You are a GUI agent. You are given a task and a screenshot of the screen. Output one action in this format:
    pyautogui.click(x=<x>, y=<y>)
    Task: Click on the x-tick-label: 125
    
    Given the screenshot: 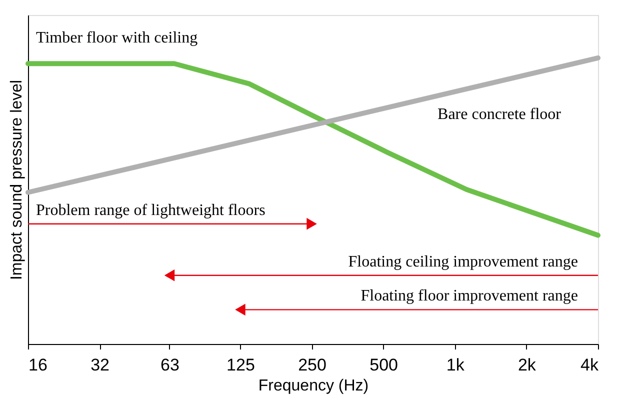 What is the action you would take?
    pyautogui.click(x=240, y=365)
    